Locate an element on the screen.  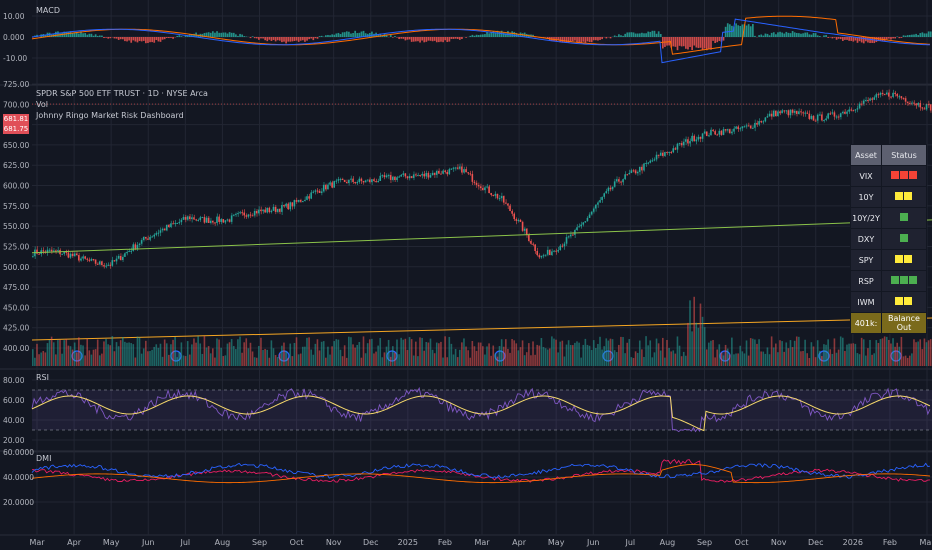
volume-label: Vol is located at coordinates (42, 104).